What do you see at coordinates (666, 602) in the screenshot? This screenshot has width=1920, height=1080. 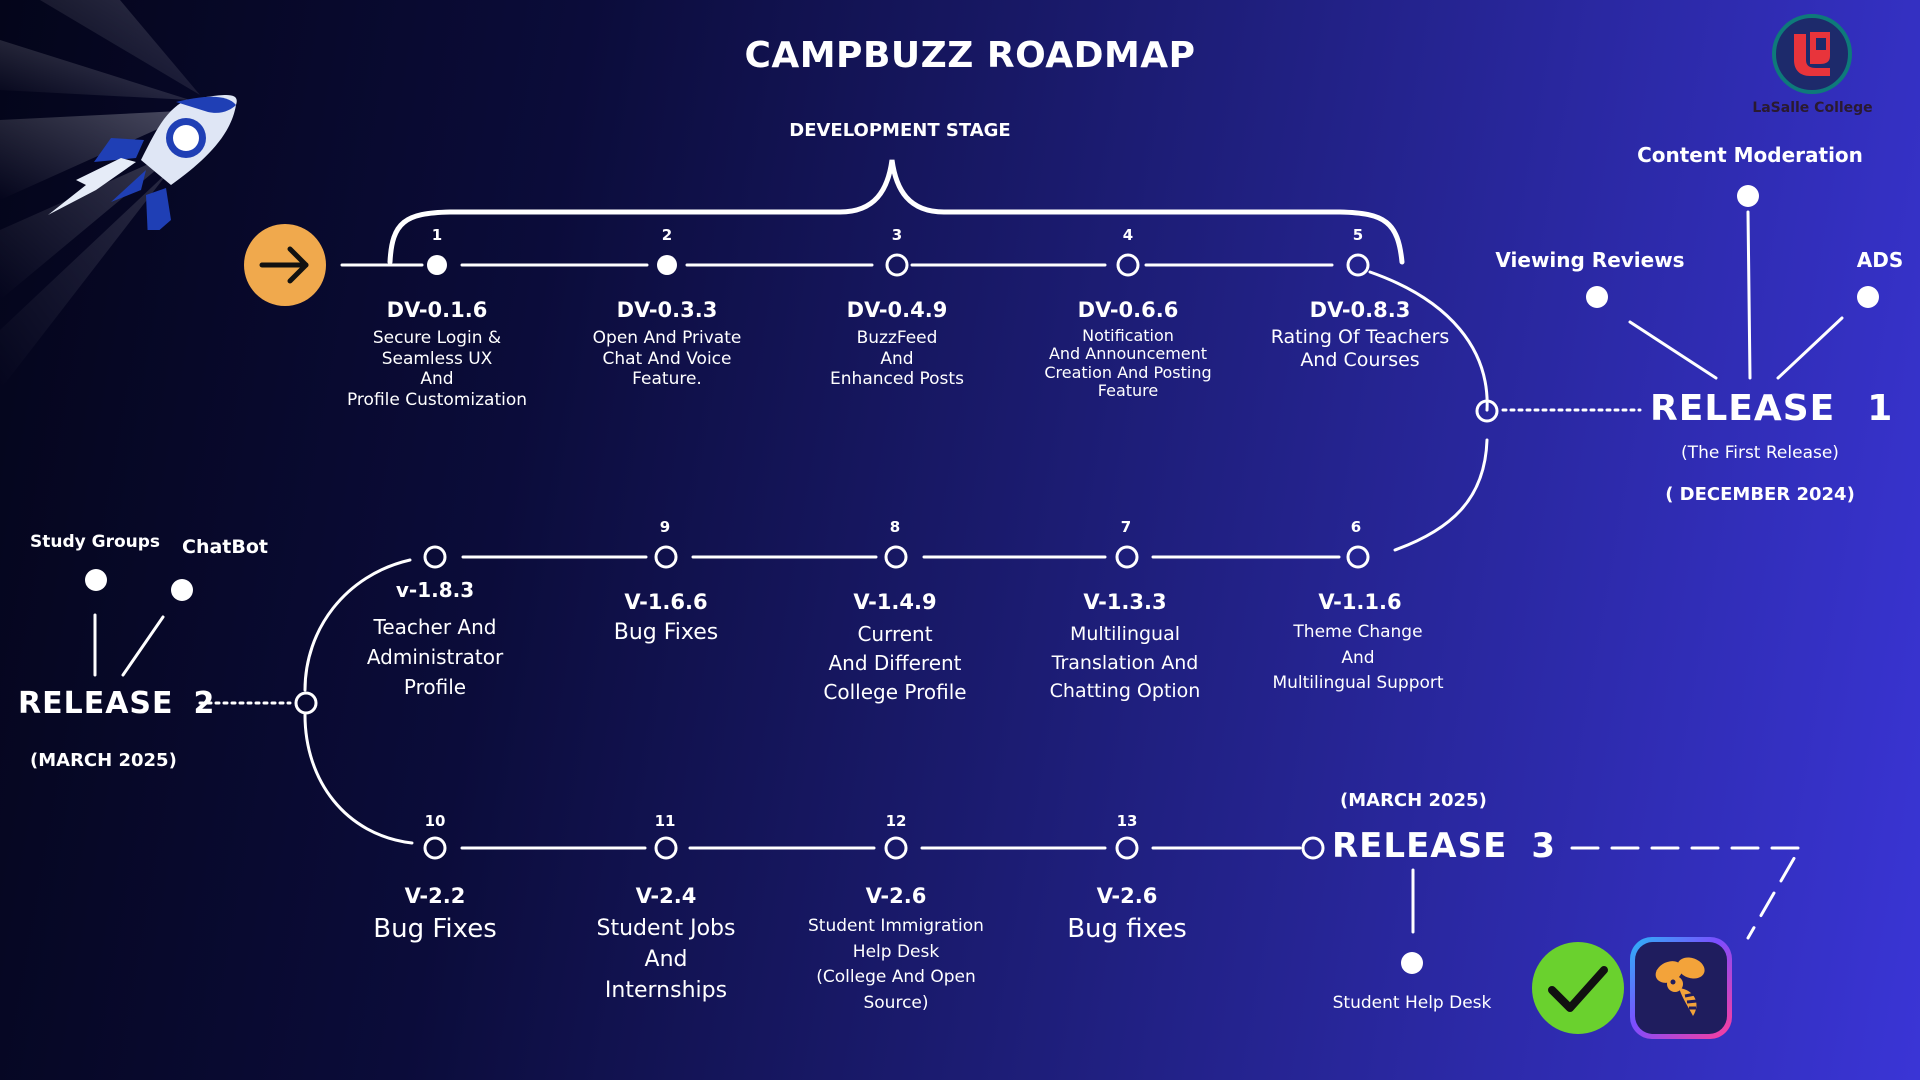 I see `milestone-version: V-1.6.6` at bounding box center [666, 602].